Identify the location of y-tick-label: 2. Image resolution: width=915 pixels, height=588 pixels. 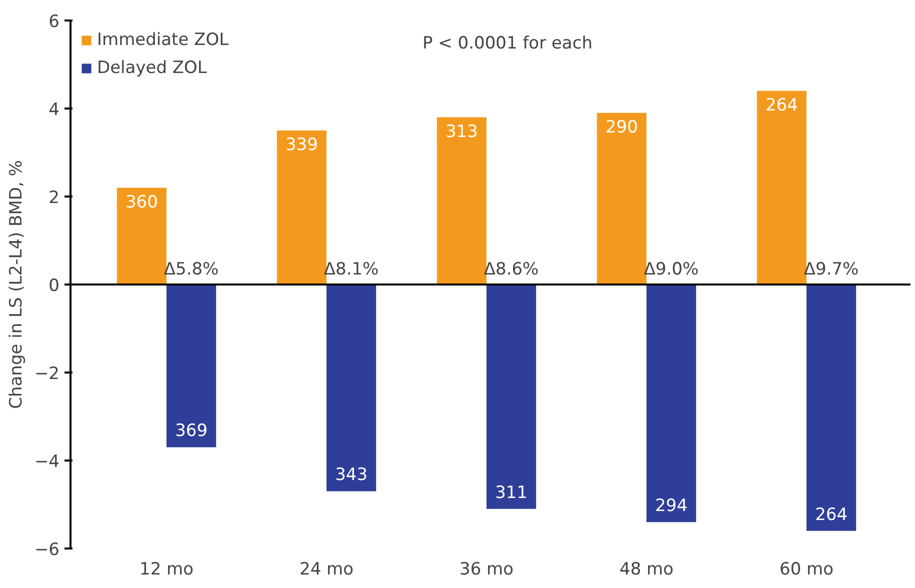
(54, 198).